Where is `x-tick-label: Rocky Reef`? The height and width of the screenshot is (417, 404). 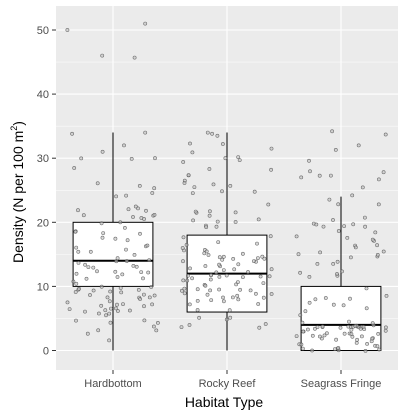
x-tick-label: Rocky Reef is located at coordinates (228, 384).